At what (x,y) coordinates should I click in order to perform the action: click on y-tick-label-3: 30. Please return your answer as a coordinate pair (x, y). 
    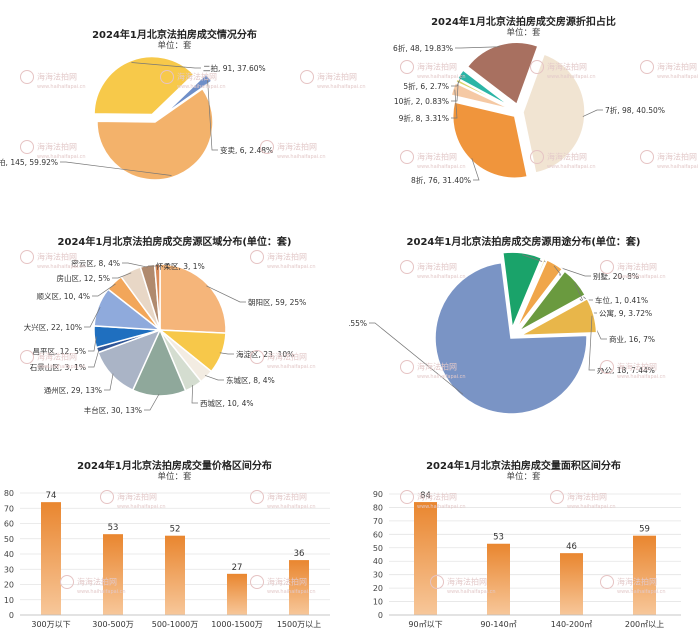
    Looking at the image, I should click on (9, 569).